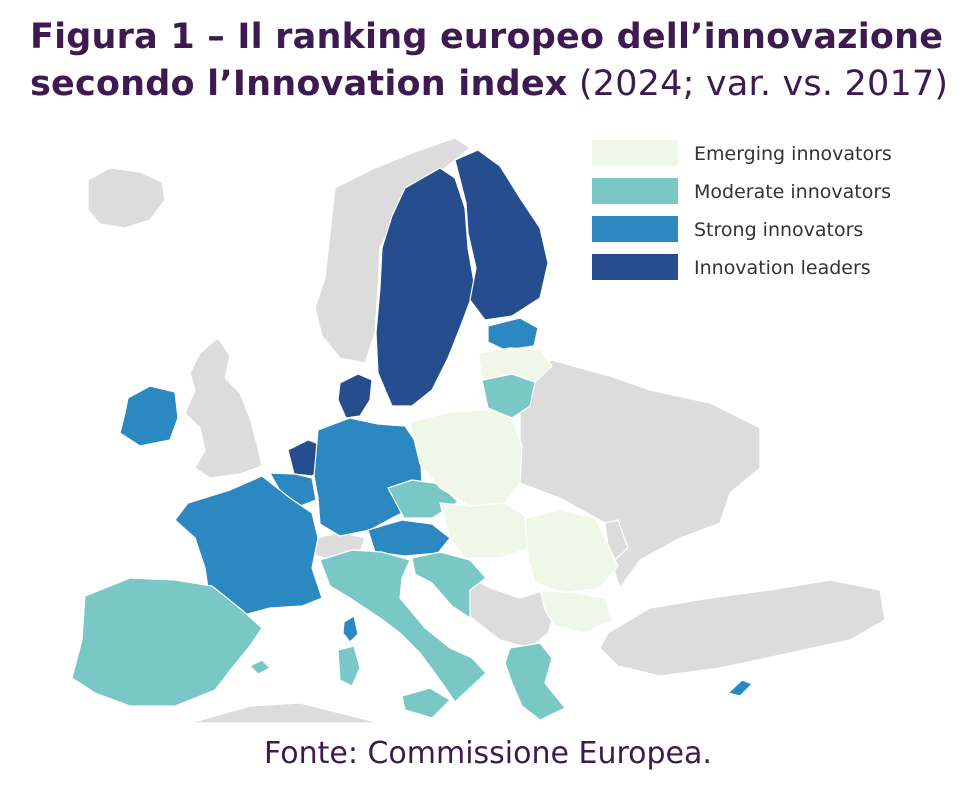  What do you see at coordinates (571, 551) in the screenshot?
I see `region-romania` at bounding box center [571, 551].